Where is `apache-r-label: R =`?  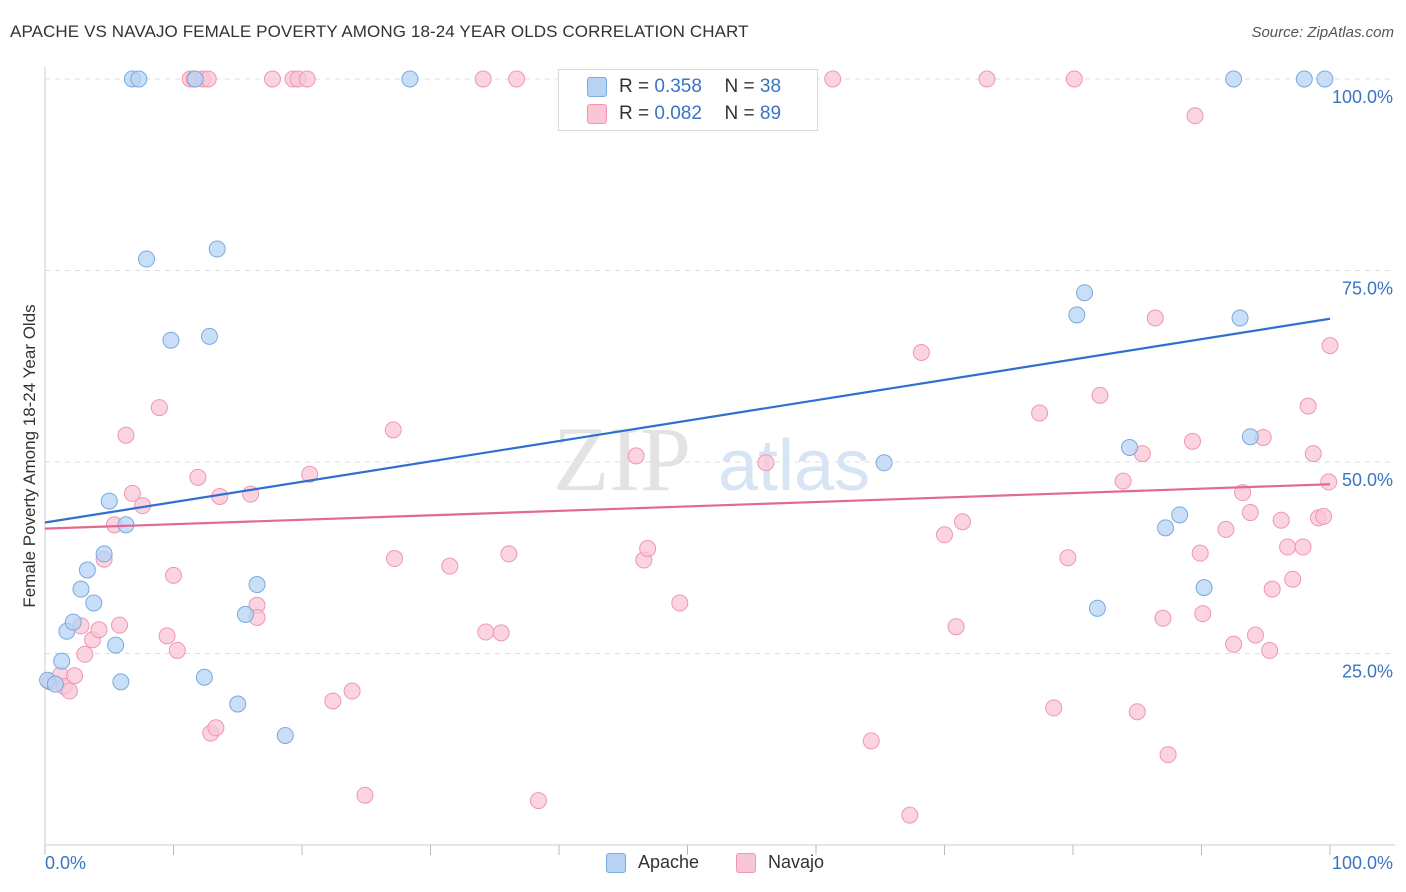 apache-r-label: R = is located at coordinates (634, 86).